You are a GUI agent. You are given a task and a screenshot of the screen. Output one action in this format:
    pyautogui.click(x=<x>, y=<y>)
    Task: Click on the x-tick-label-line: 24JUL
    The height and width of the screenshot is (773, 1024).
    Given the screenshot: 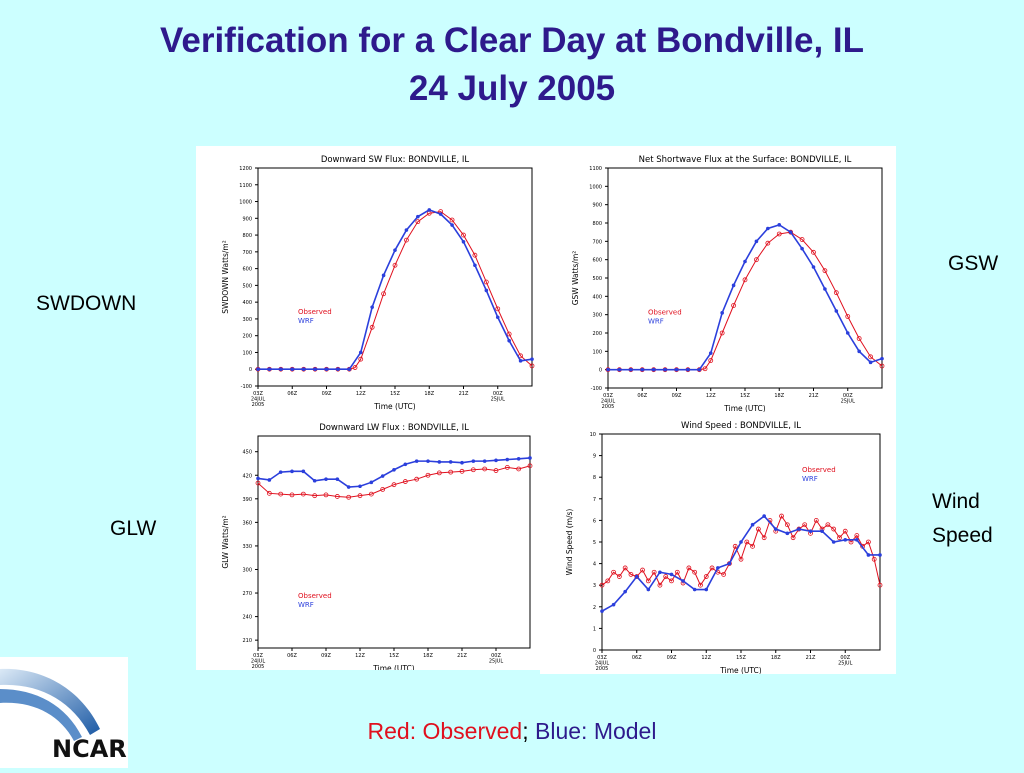 What is the action you would take?
    pyautogui.click(x=258, y=400)
    